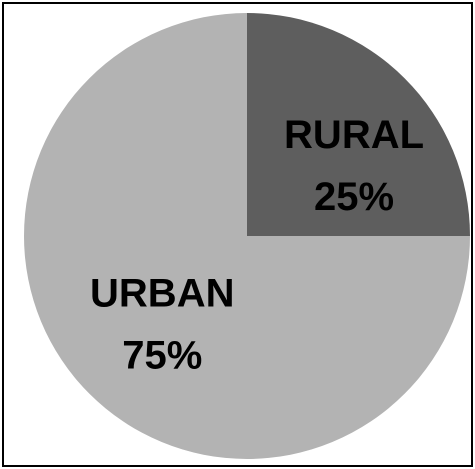 The image size is (475, 469). I want to click on slice-percent-urban: 75%, so click(162, 355).